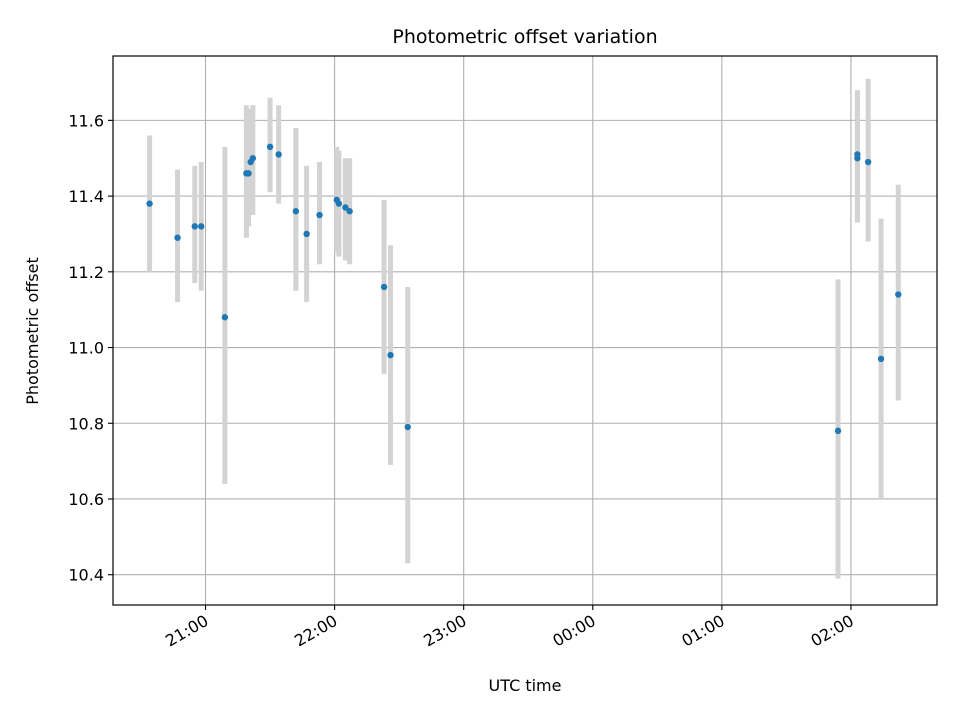  Describe the element at coordinates (86, 575) in the screenshot. I see `y-tick-label: 10.4` at that location.